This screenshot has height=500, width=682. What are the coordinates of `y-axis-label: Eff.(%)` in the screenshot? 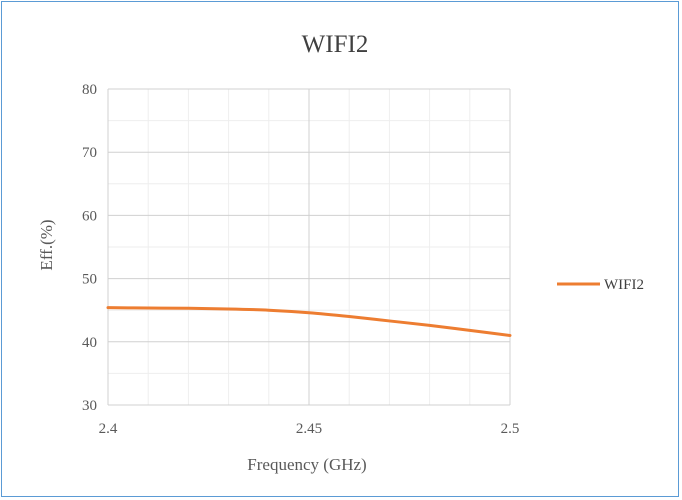 It's located at (46, 244).